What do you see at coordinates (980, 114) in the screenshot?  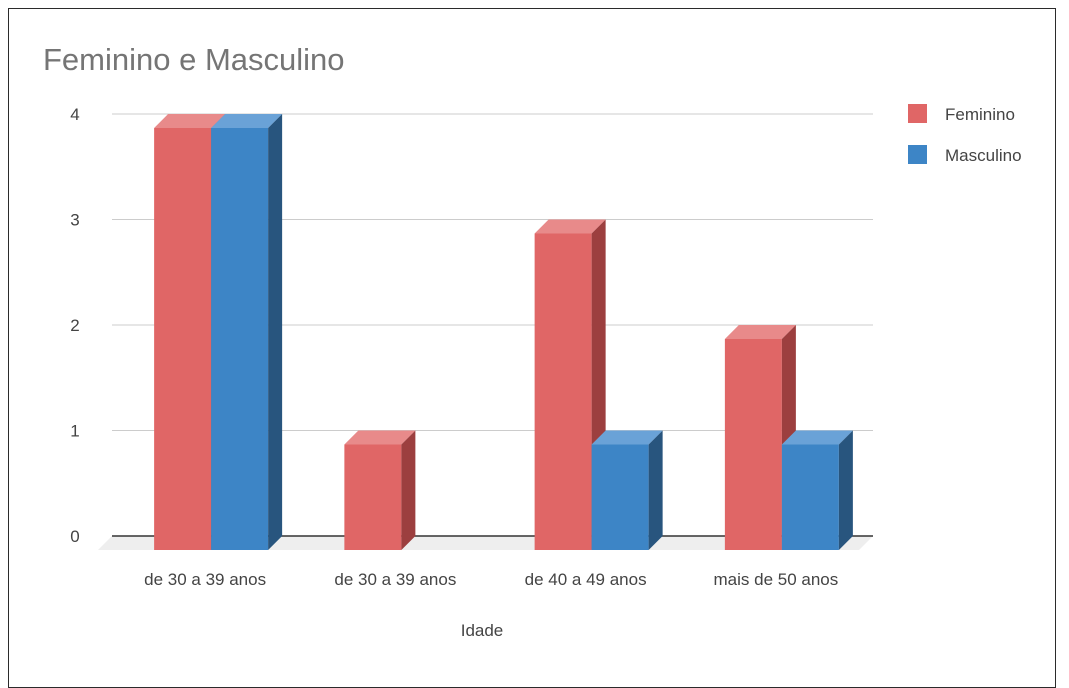 I see `legend-label: Feminino` at bounding box center [980, 114].